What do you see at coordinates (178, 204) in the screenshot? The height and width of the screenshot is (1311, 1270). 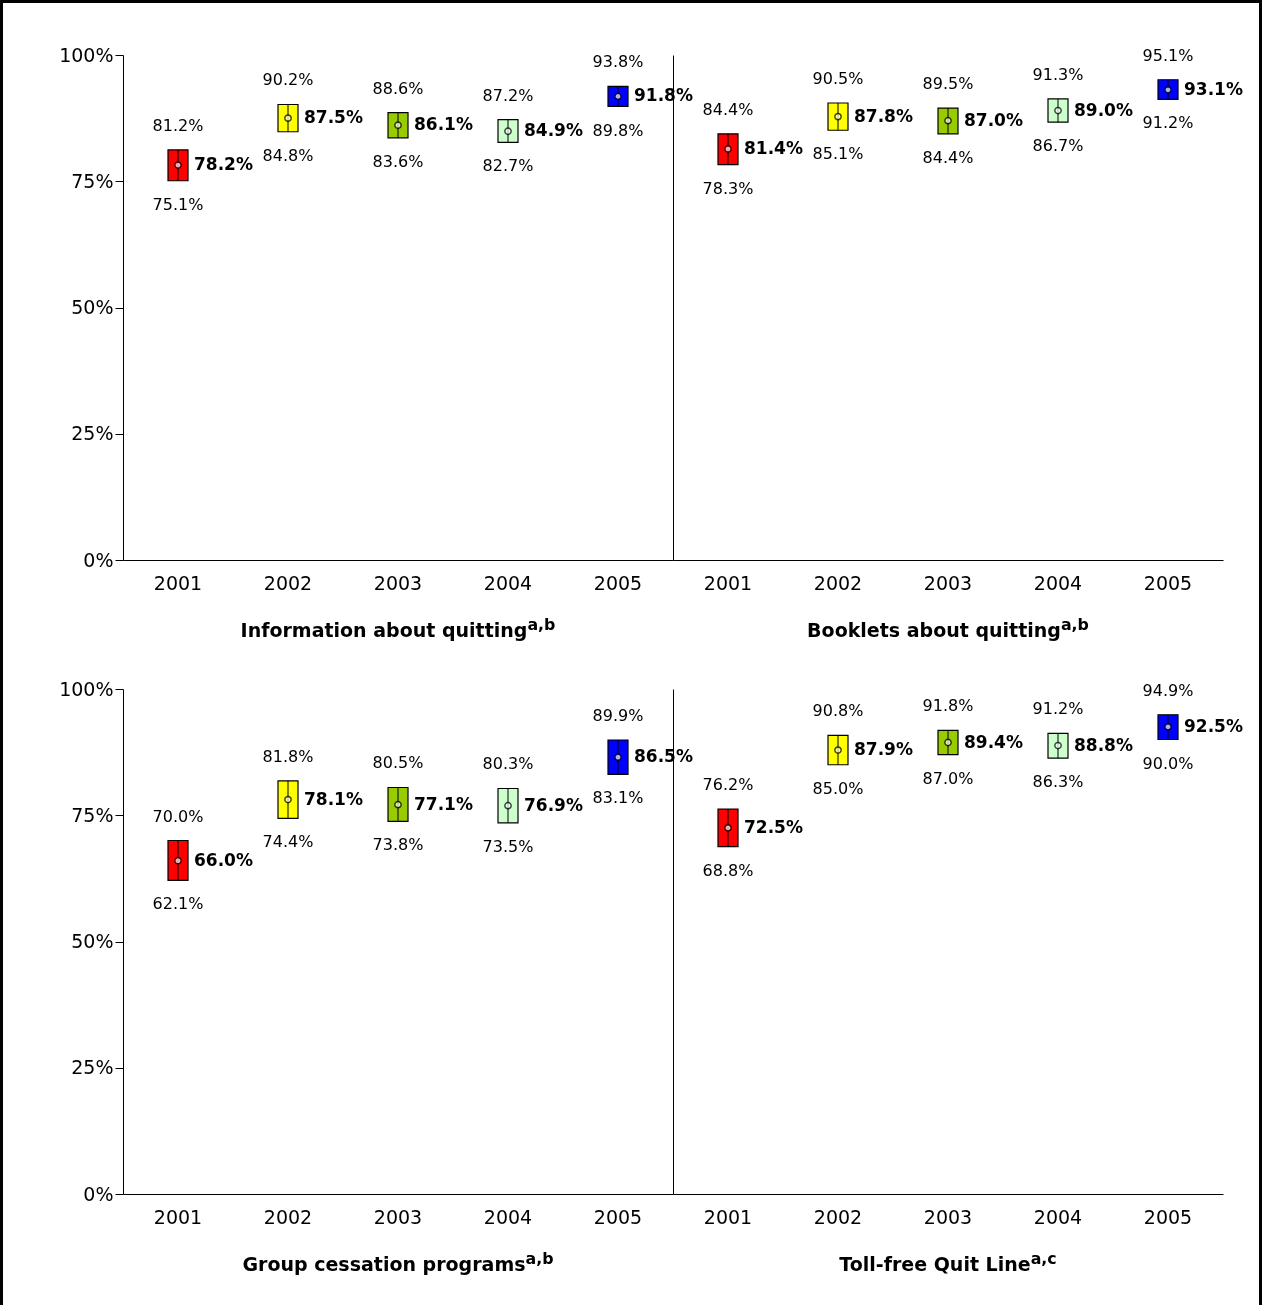 I see `annotation: 75.1%` at bounding box center [178, 204].